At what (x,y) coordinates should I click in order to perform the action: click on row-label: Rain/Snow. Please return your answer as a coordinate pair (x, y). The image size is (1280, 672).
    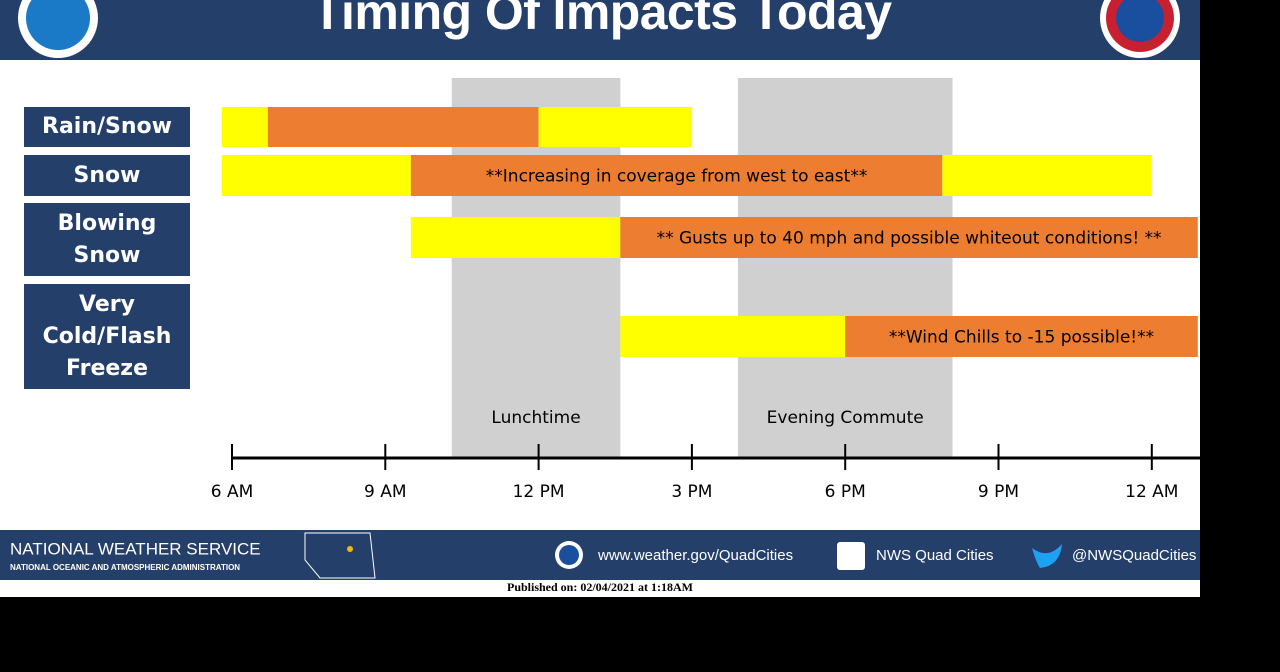
    Looking at the image, I should click on (107, 127).